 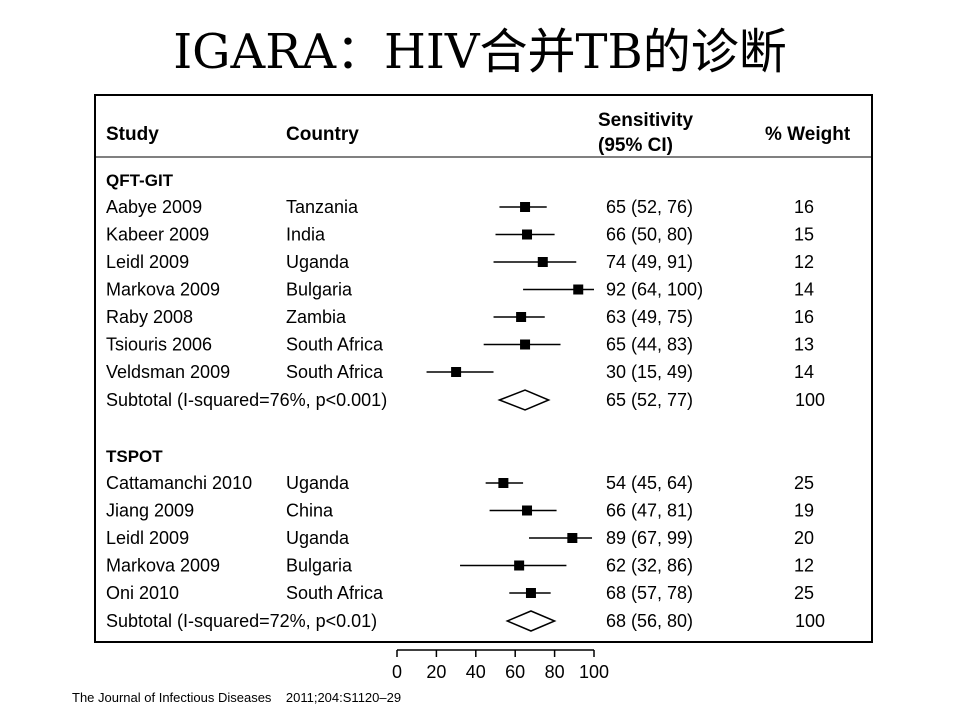 I want to click on study-name: Raby 2008, so click(x=149, y=317).